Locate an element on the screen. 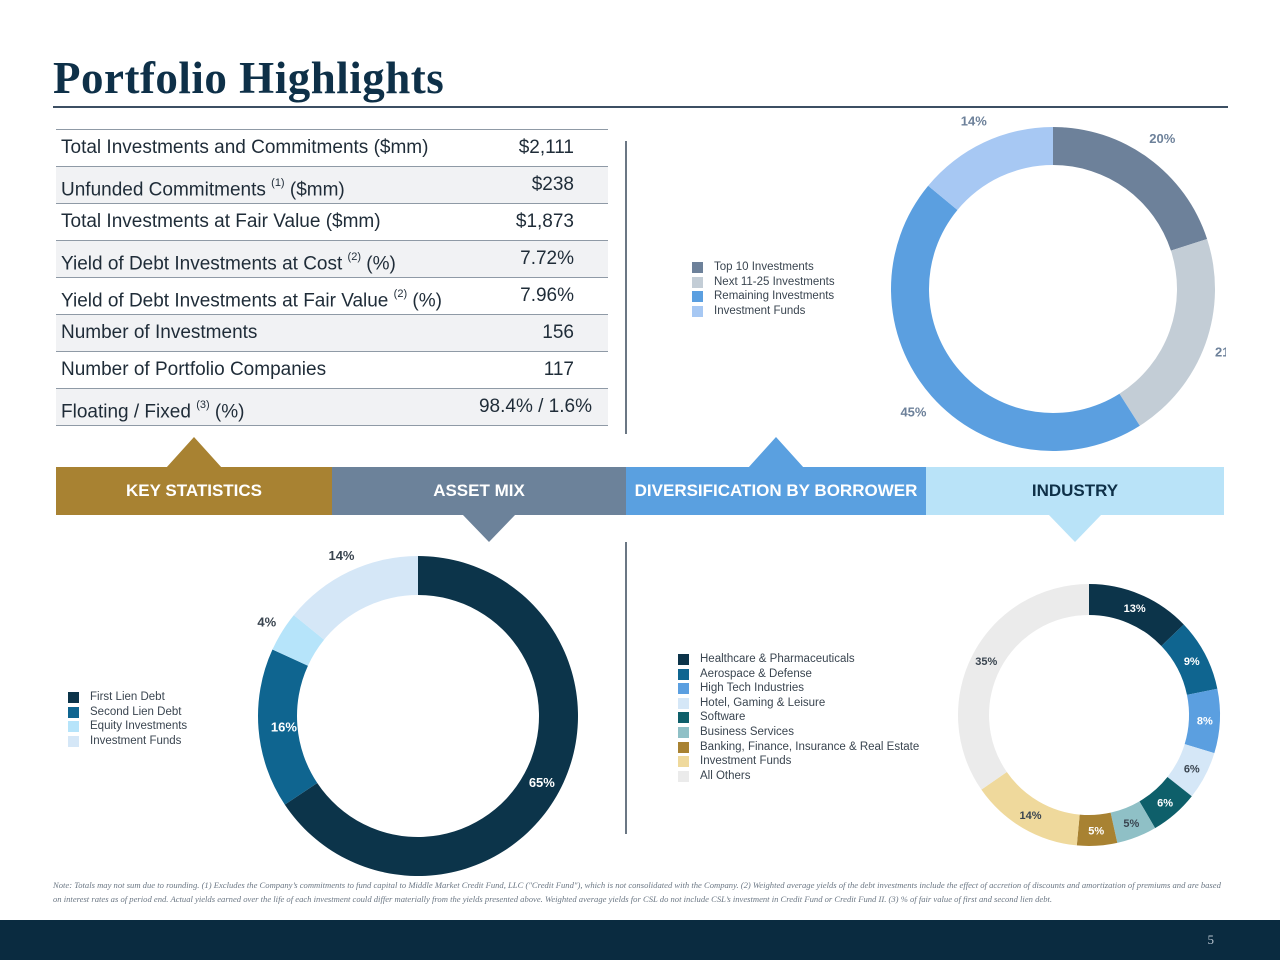  legend-label: High Tech Industries is located at coordinates (752, 688).